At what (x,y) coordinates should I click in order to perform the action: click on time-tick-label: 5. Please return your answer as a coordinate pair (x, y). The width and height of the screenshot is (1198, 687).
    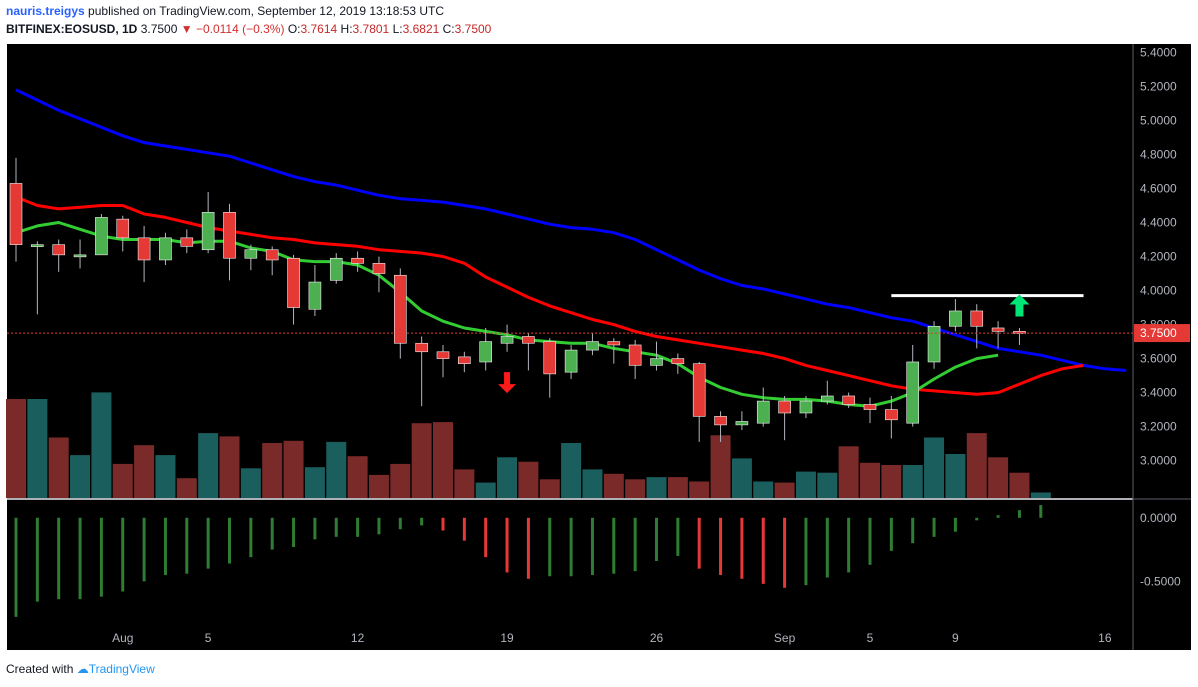
    Looking at the image, I should click on (208, 638).